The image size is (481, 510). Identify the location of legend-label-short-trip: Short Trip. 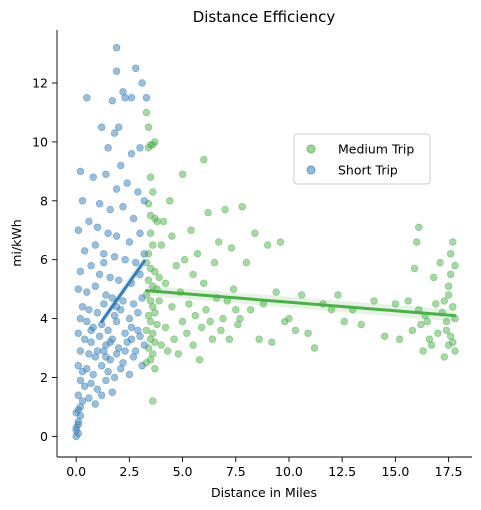
(368, 170).